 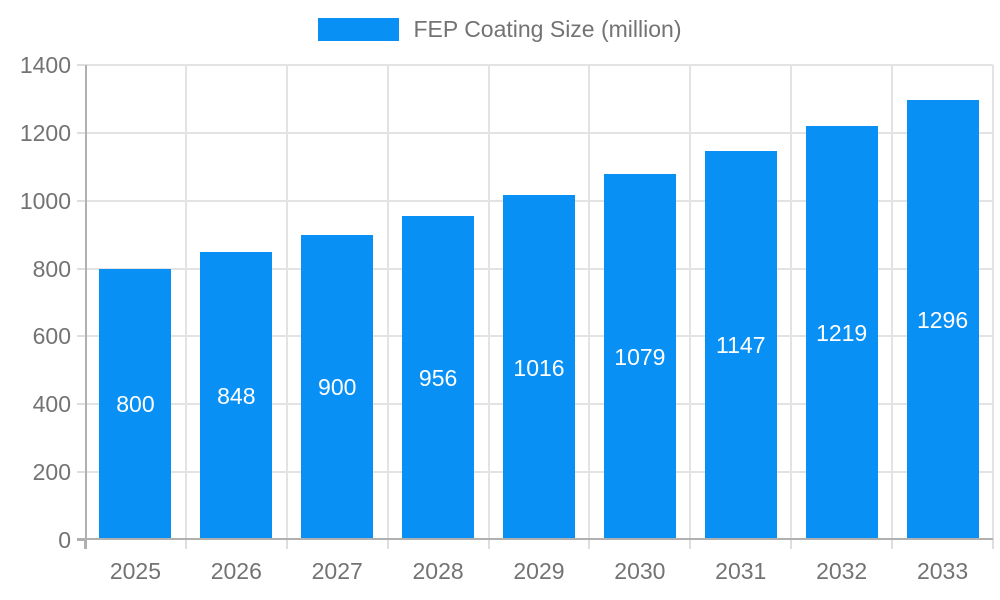 What do you see at coordinates (51, 472) in the screenshot?
I see `y-axis-tick-label: 200` at bounding box center [51, 472].